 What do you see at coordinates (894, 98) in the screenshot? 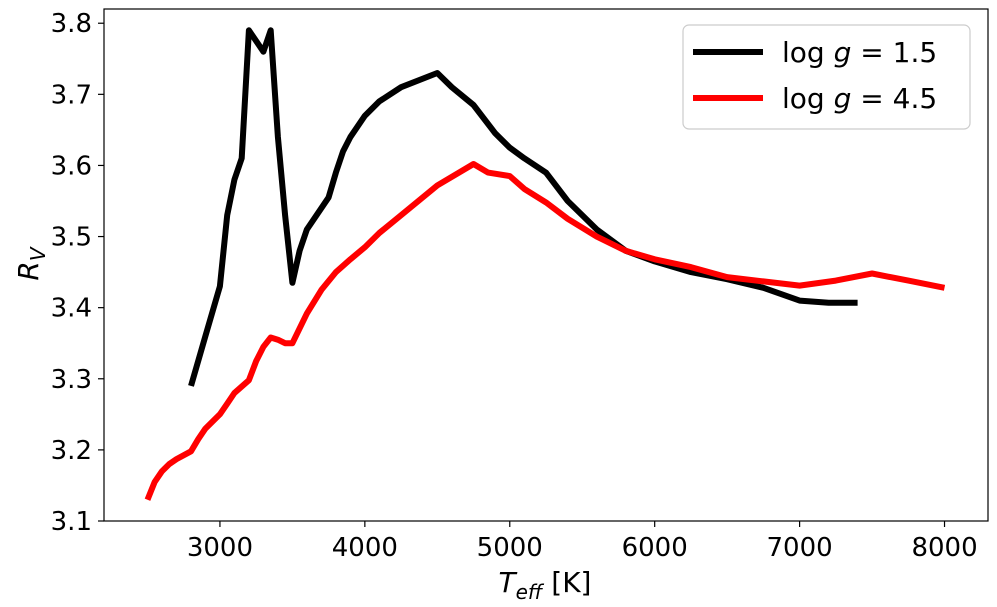
I see `legend-label-suffix: = 4.5` at bounding box center [894, 98].